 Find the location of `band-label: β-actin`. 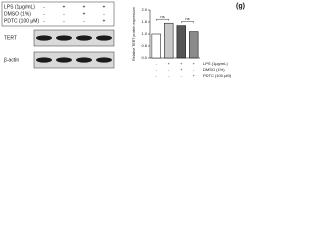

band-label: β-actin is located at coordinates (11, 60).